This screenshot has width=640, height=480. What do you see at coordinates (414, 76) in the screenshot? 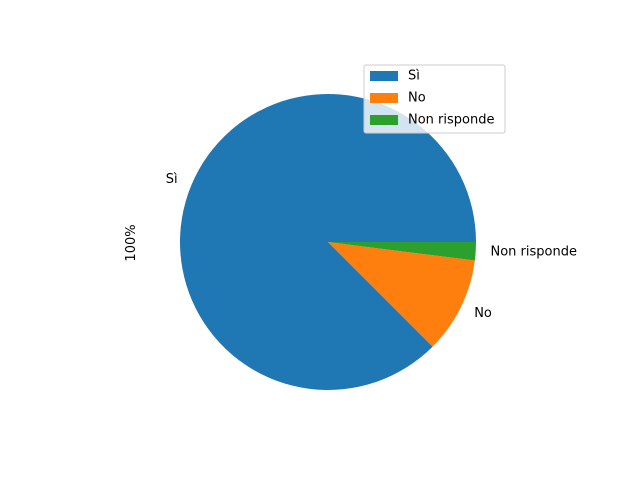
I see `legend-label-si: Sì` at bounding box center [414, 76].